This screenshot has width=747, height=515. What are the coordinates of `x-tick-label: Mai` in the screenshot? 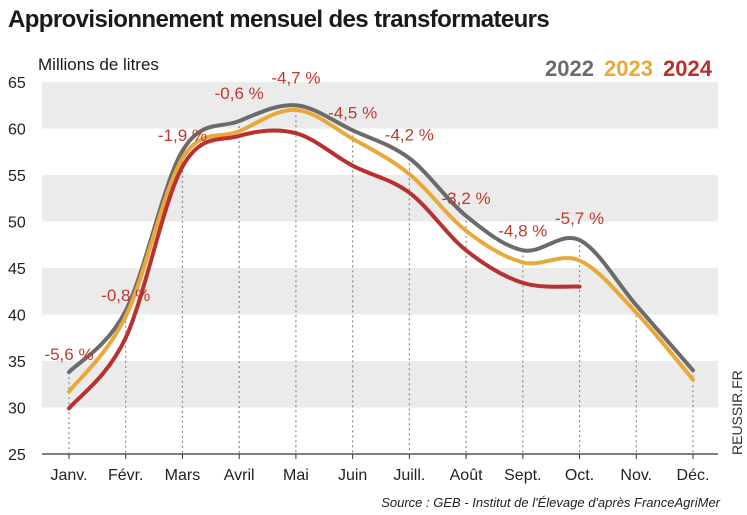 It's located at (296, 475).